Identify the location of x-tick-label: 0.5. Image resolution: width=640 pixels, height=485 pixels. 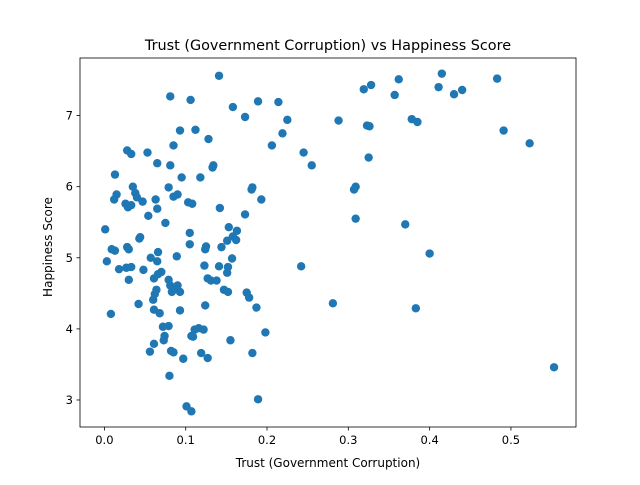
(511, 440).